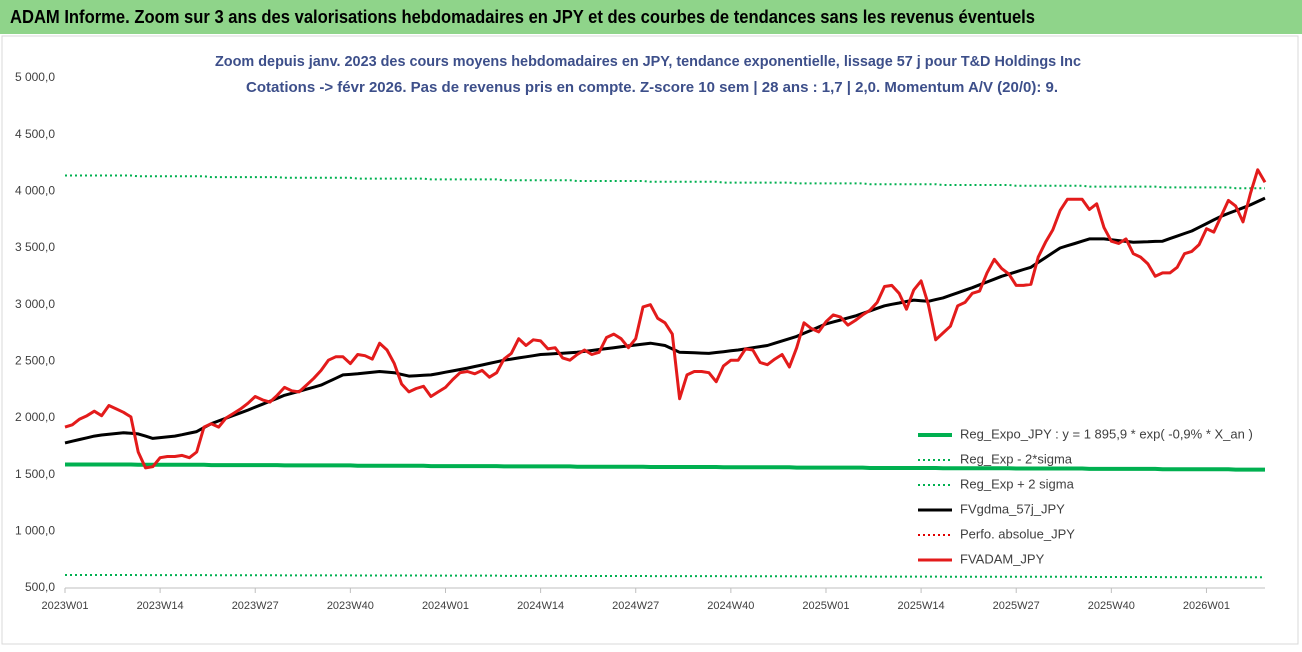 The image size is (1302, 652). Describe the element at coordinates (255, 606) in the screenshot. I see `x-tick-label: 2023W27` at that location.